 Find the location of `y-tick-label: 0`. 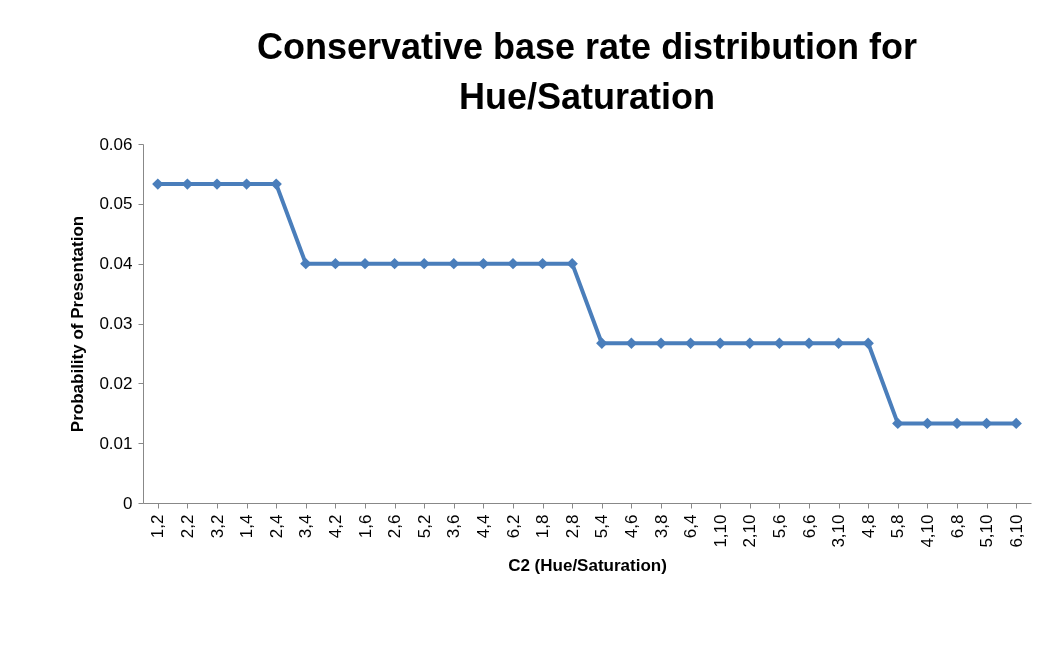

y-tick-label: 0 is located at coordinates (128, 503).